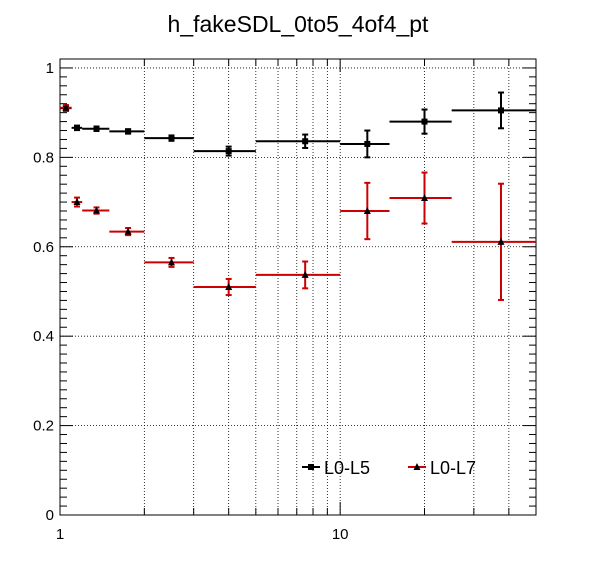 The width and height of the screenshot is (596, 572). I want to click on legend-entry-L0-L5: L0-L5, so click(336, 468).